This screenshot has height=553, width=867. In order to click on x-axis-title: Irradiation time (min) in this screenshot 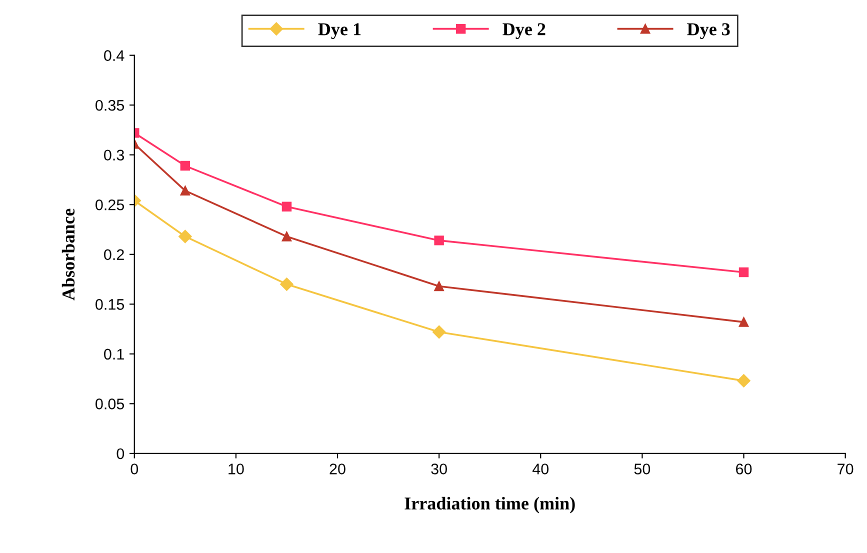, I will do `click(489, 505)`.